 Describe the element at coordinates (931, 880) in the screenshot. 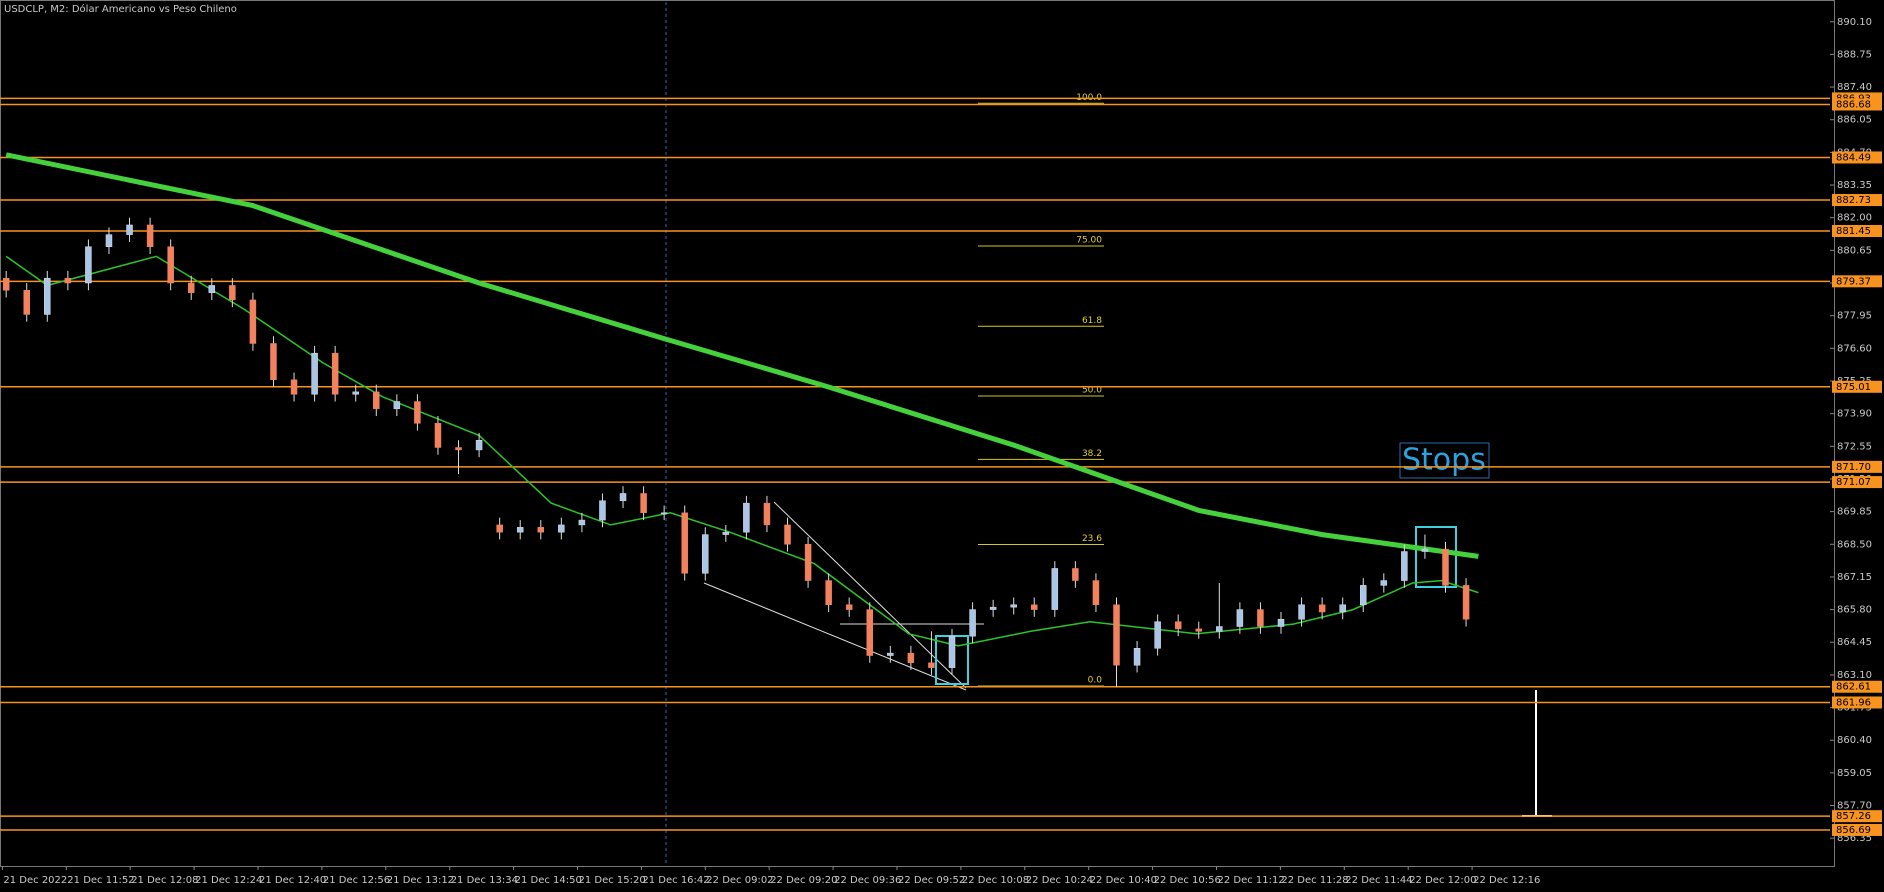

I see `x-tick-label: 22 Dec 09:52` at that location.